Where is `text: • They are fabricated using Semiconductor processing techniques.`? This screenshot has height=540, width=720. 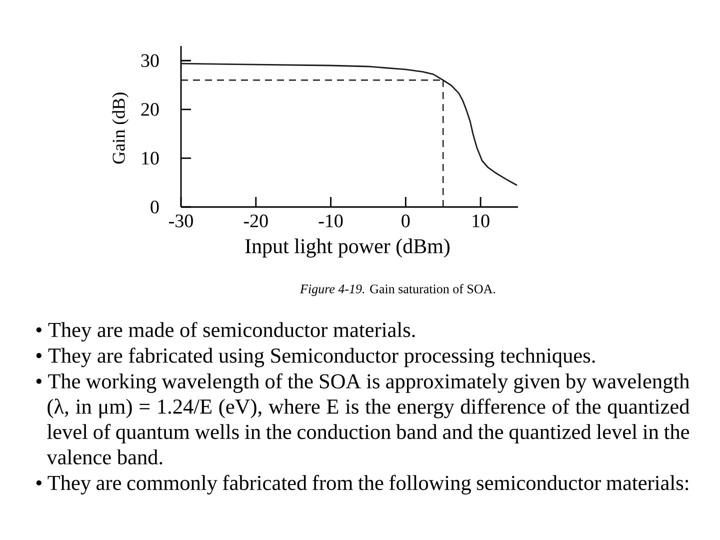 text: • They are fabricated using Semiconductor processing techniques. is located at coordinates (315, 358).